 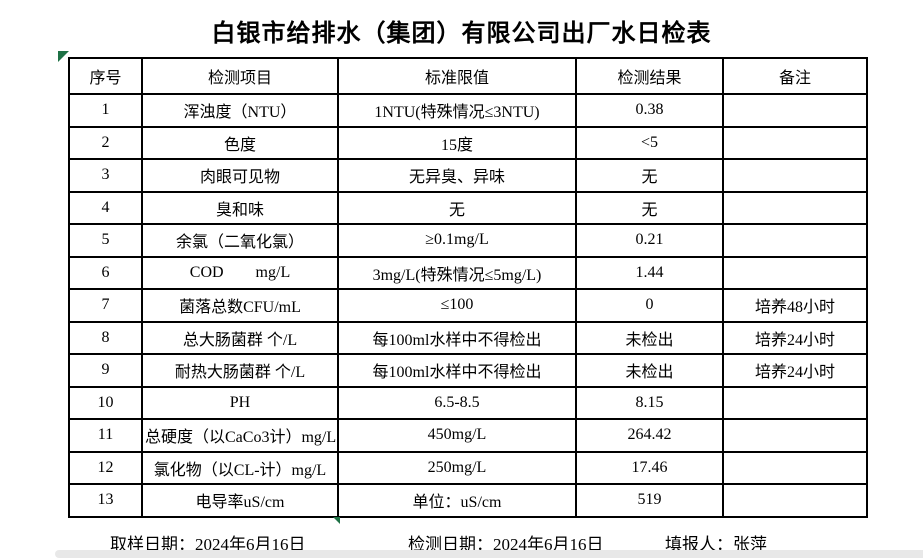 What do you see at coordinates (240, 337) in the screenshot?
I see `cell-test-item: 总大肠菌群 个/L` at bounding box center [240, 337].